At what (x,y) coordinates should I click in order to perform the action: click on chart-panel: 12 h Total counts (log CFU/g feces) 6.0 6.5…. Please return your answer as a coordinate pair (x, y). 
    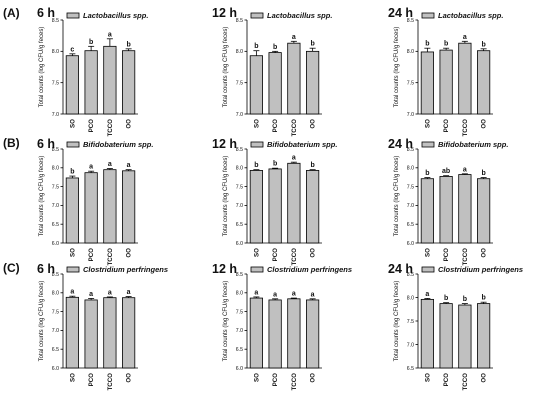
    Looking at the image, I should click on (274, 201).